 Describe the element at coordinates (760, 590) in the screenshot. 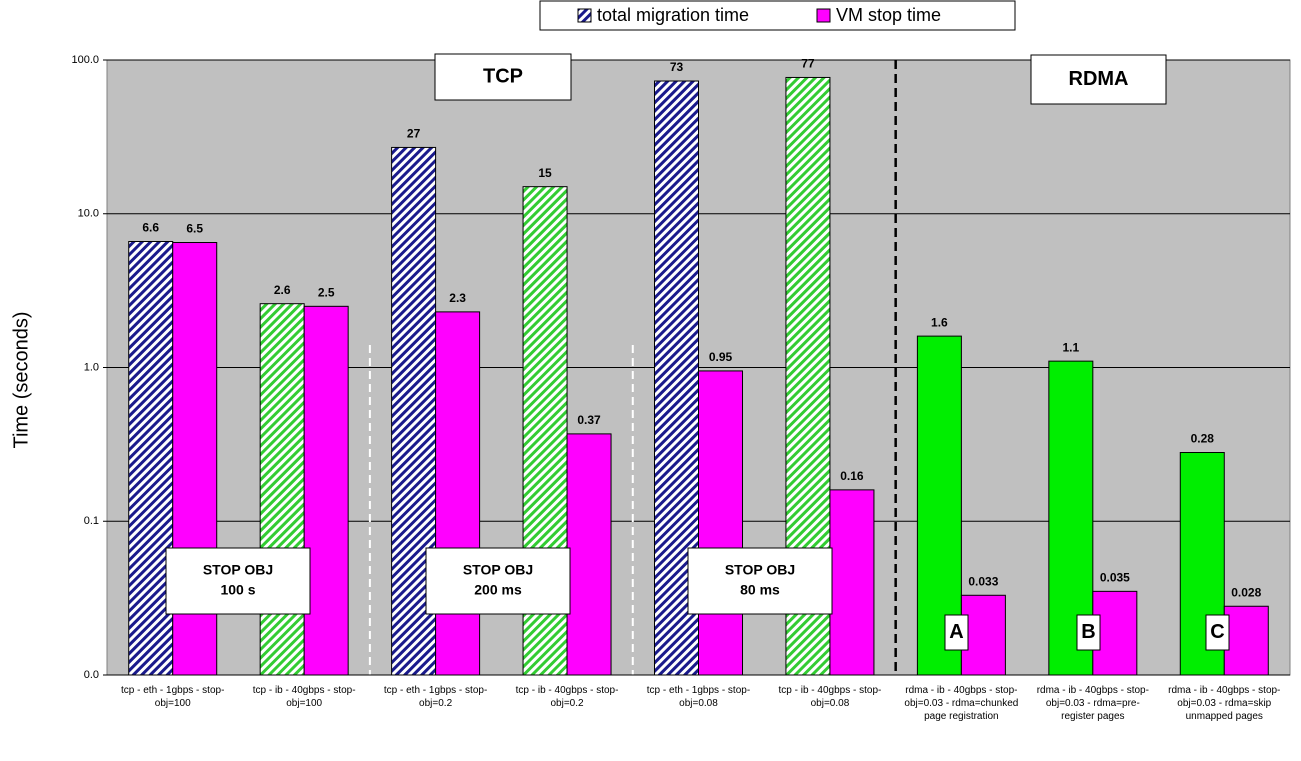

I see `annotation: 80 ms` at that location.